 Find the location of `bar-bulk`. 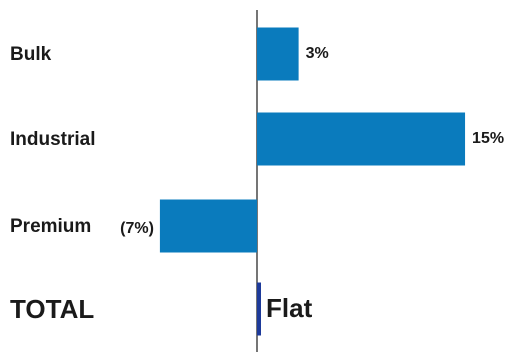

bar-bulk is located at coordinates (278, 54).